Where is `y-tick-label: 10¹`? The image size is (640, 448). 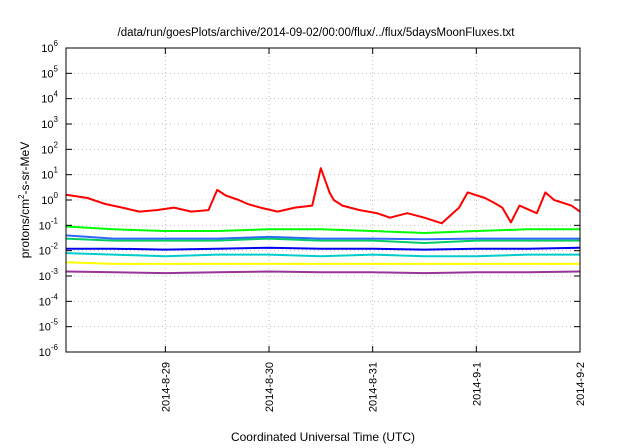
y-tick-label: 10¹ is located at coordinates (49, 174).